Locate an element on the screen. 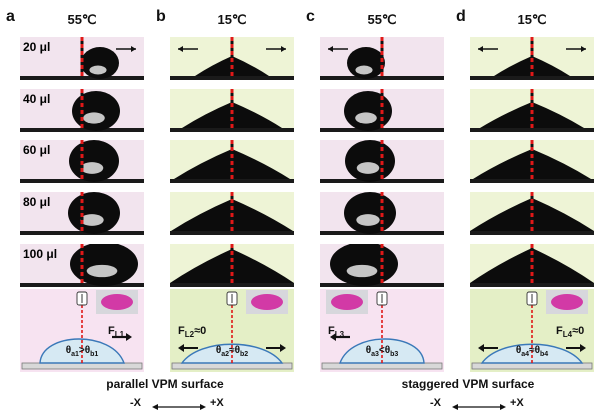  relation-symbol: > is located at coordinates (81, 350).